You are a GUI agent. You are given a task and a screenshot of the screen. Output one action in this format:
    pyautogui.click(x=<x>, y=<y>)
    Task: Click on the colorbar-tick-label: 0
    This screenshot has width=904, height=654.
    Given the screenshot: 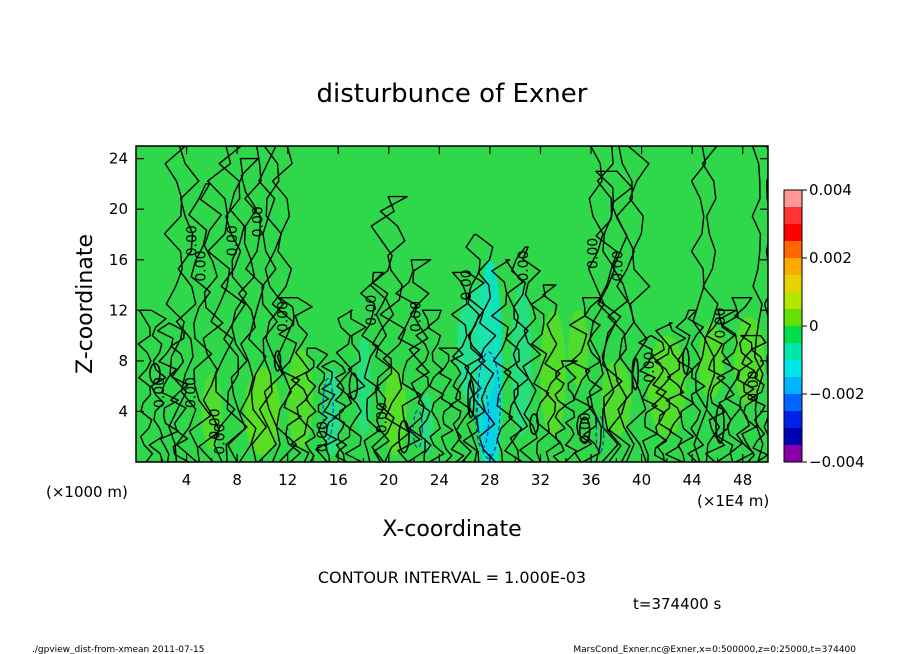 What is the action you would take?
    pyautogui.click(x=814, y=326)
    